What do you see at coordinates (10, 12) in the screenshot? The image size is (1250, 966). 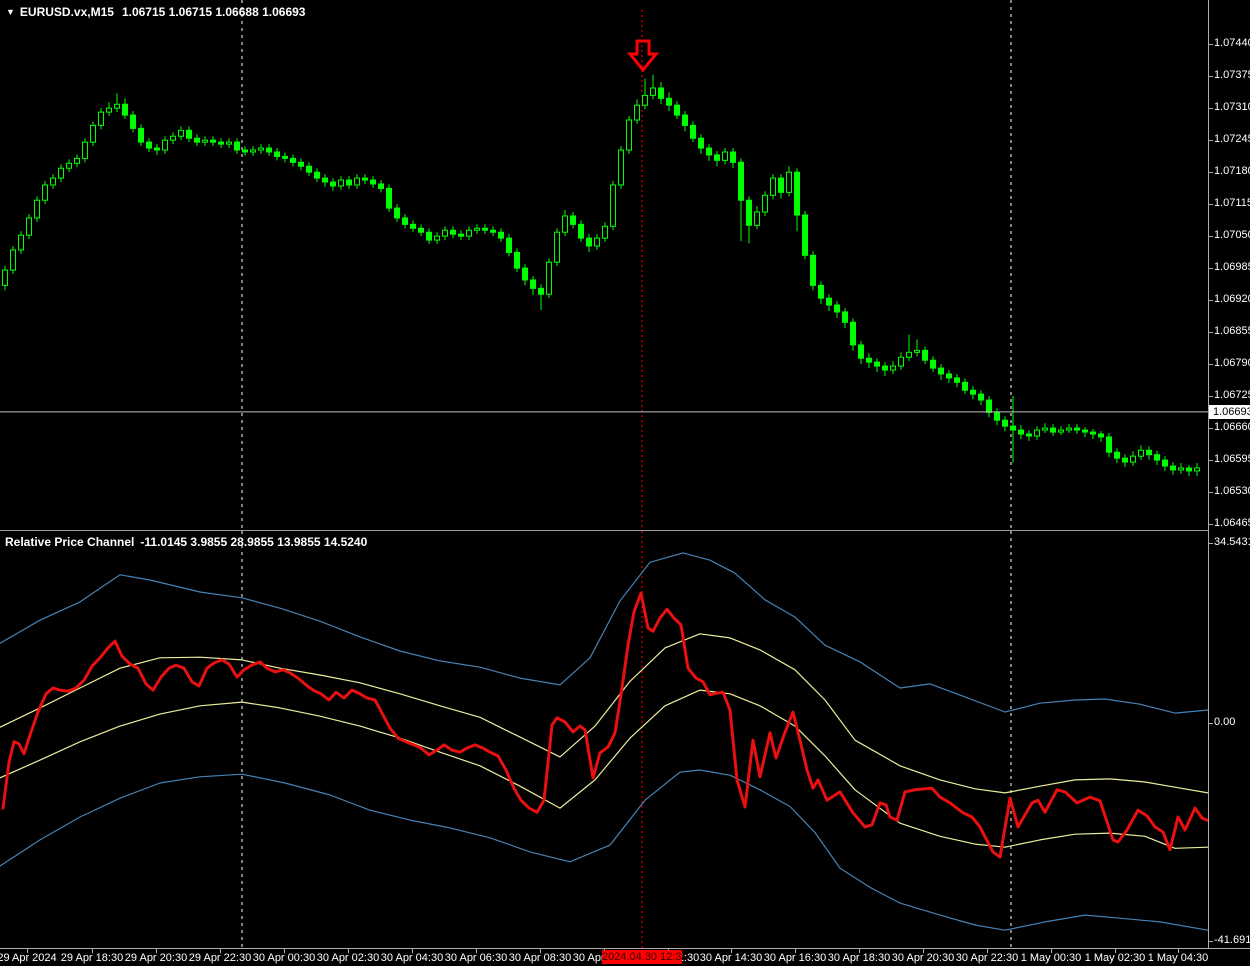 I see `chart-dropdown-icon: ▼` at bounding box center [10, 12].